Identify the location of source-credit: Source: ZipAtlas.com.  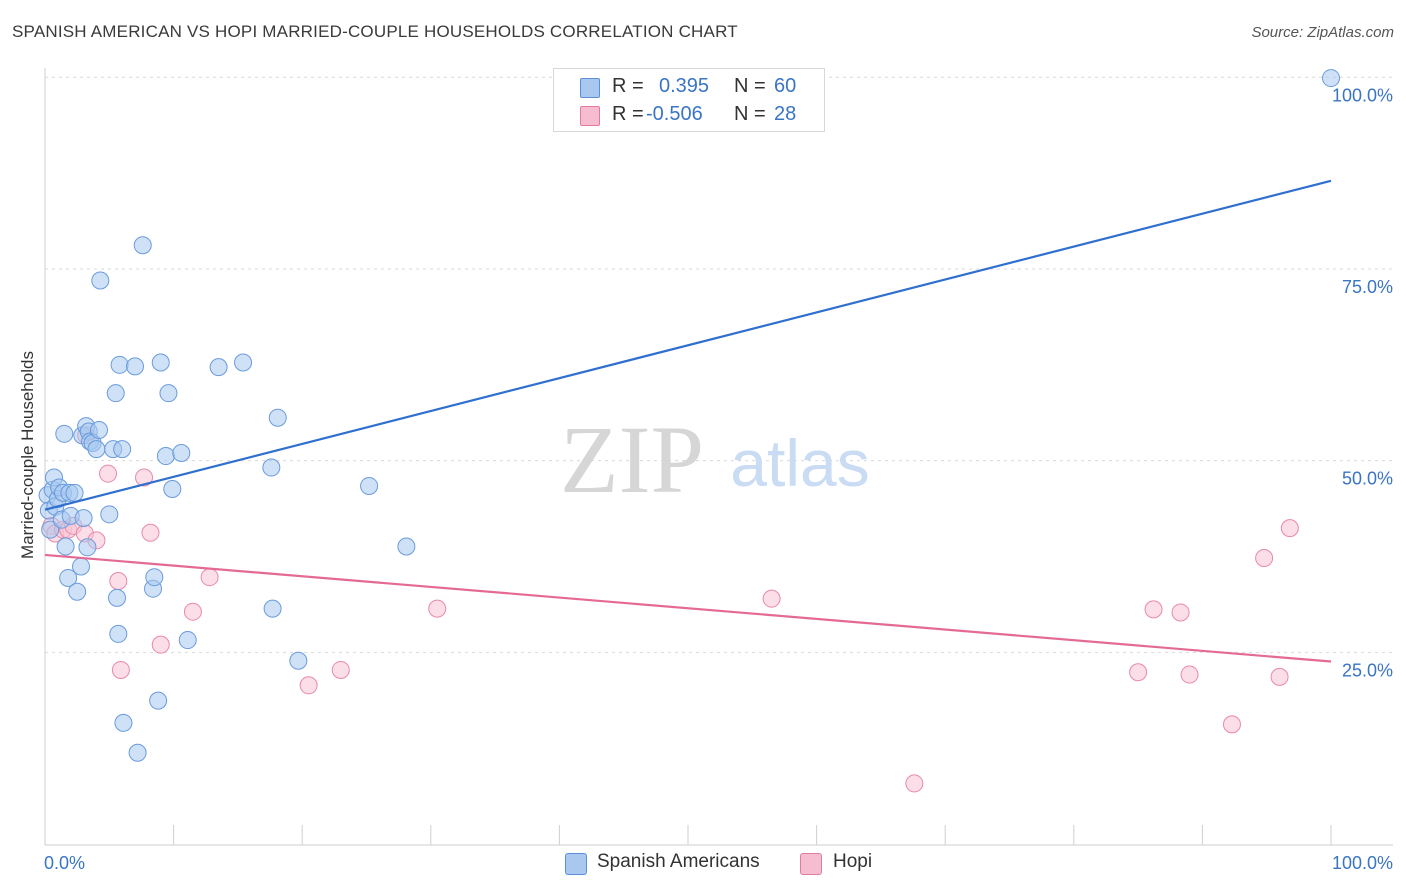
(1322, 32).